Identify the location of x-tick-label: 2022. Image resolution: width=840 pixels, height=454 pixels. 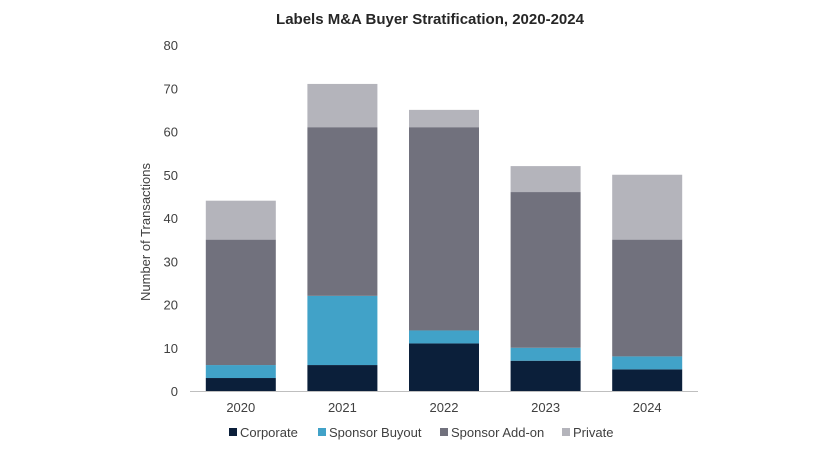
(444, 407).